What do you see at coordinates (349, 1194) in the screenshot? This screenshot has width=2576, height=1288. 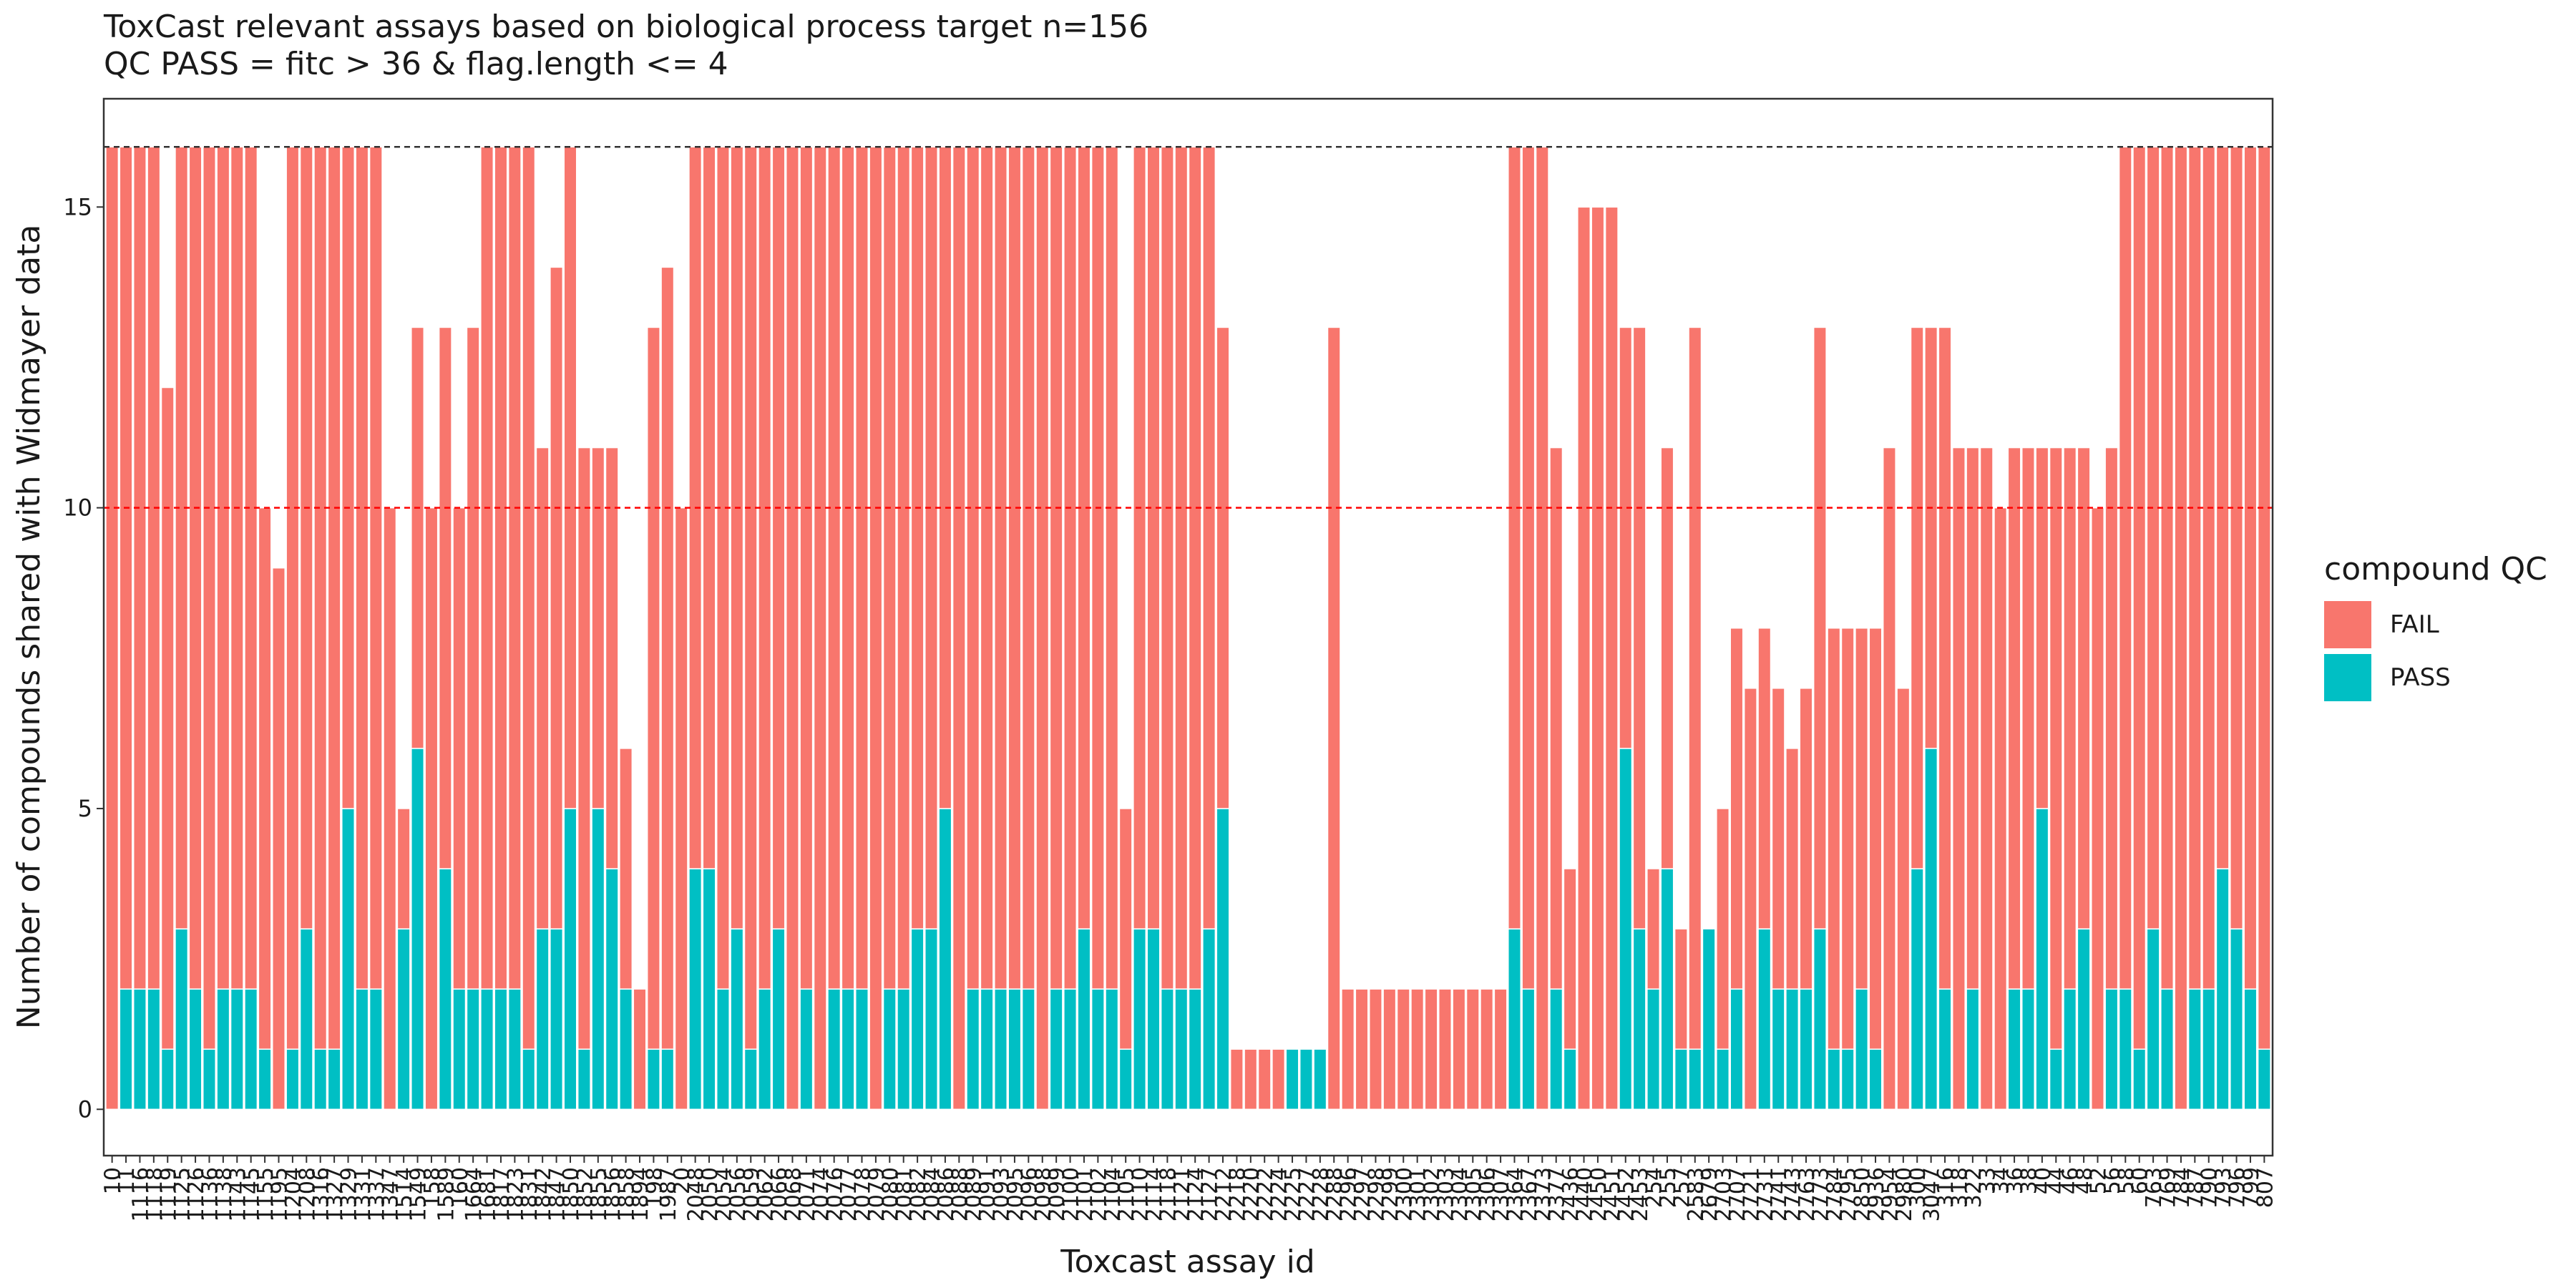 I see `x-tick-label: 1329` at bounding box center [349, 1194].